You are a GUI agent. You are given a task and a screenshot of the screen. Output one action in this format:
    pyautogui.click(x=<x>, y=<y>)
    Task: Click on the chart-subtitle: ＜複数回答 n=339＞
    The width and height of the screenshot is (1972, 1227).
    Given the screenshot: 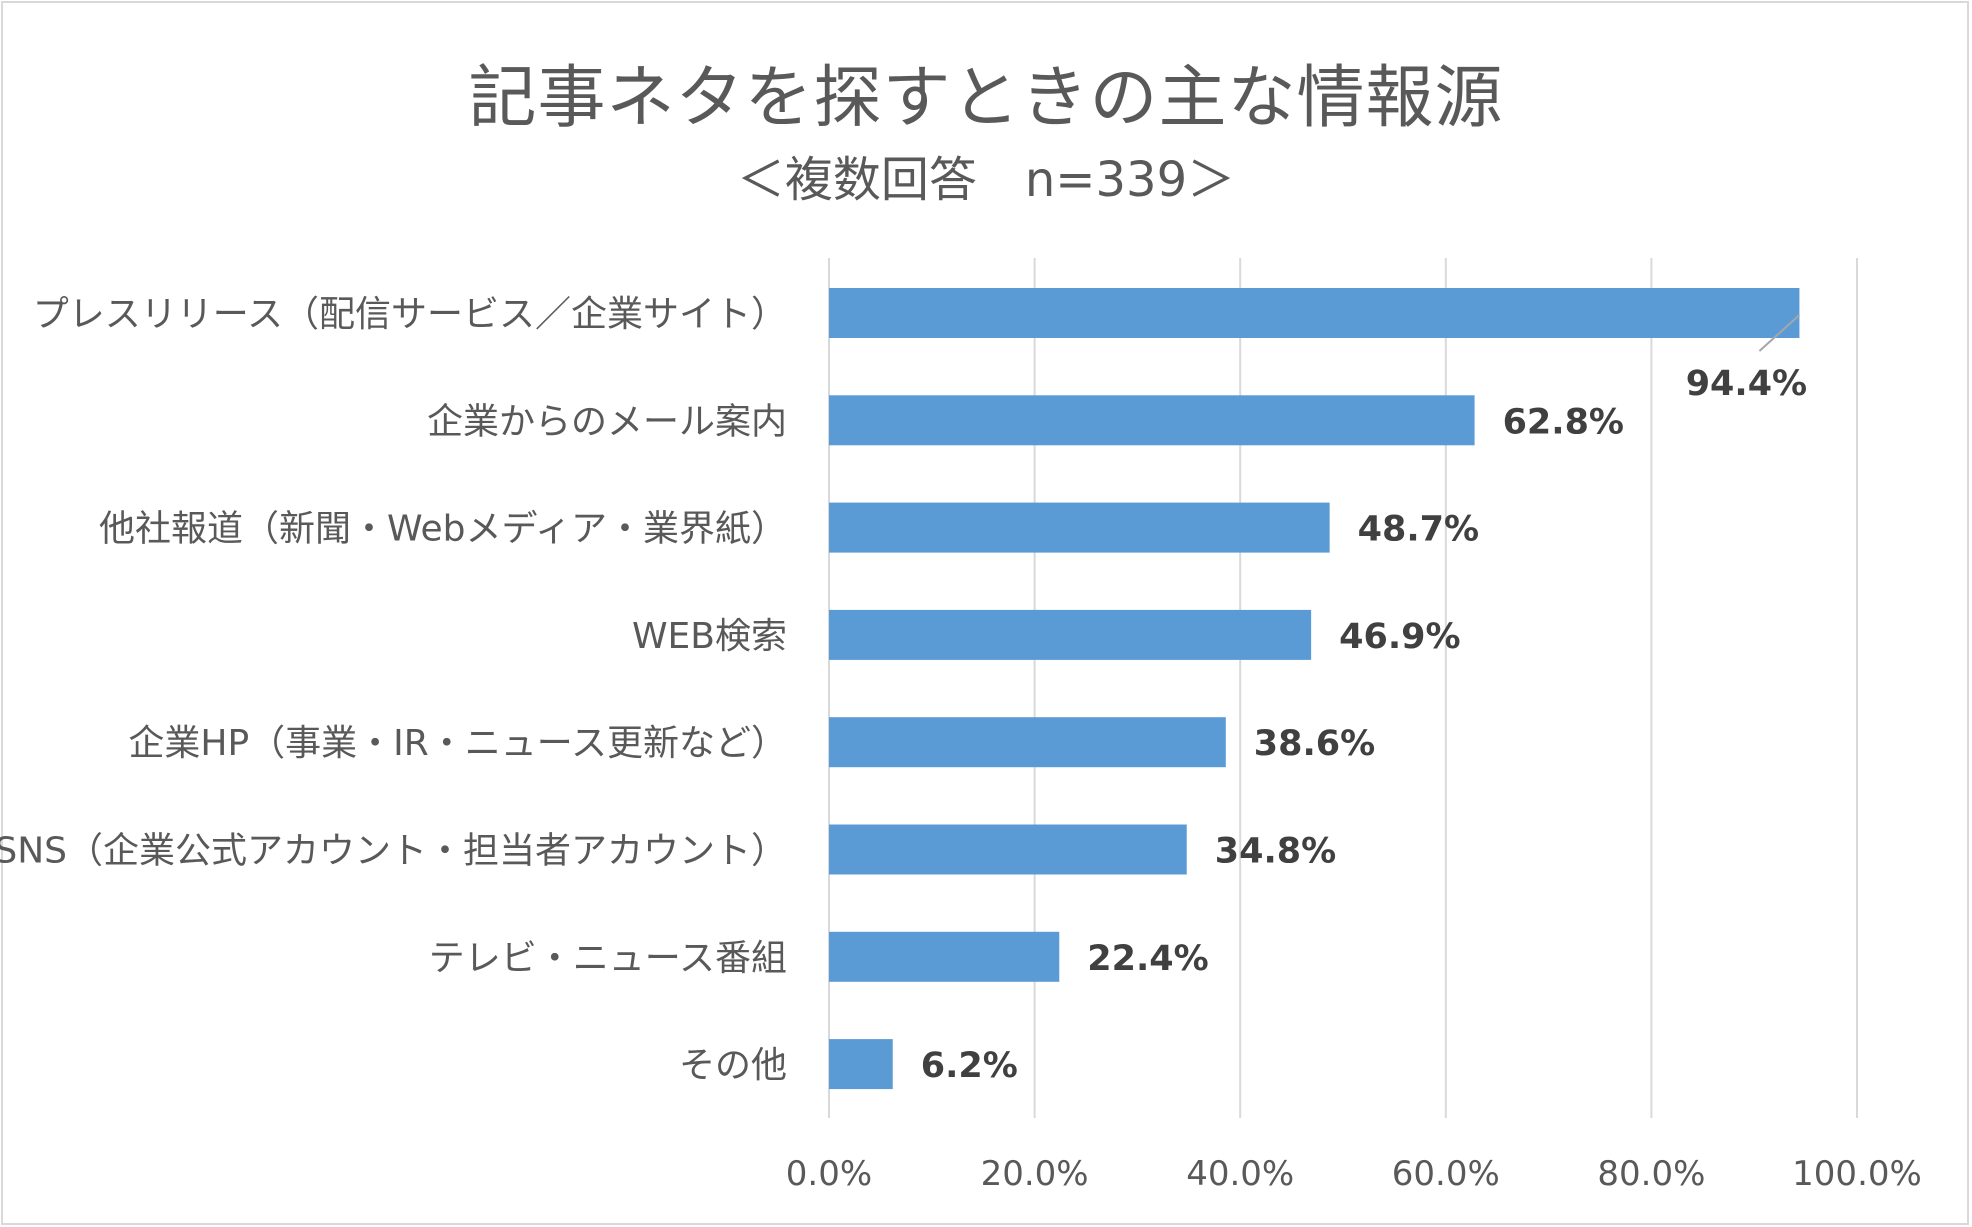 What is the action you would take?
    pyautogui.click(x=986, y=180)
    